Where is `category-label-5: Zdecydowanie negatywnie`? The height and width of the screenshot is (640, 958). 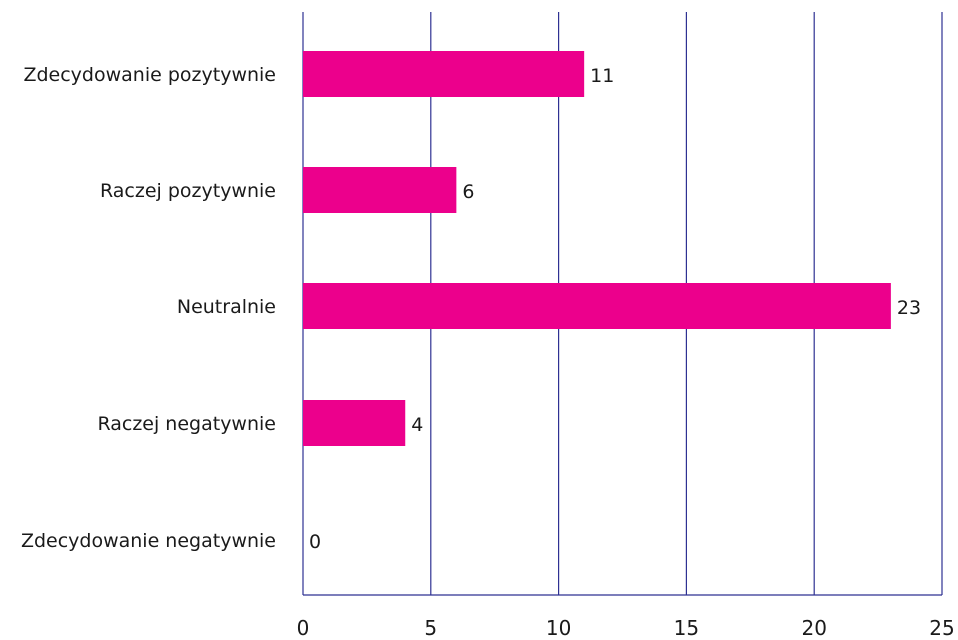
category-label-5: Zdecydowanie negatywnie is located at coordinates (148, 541).